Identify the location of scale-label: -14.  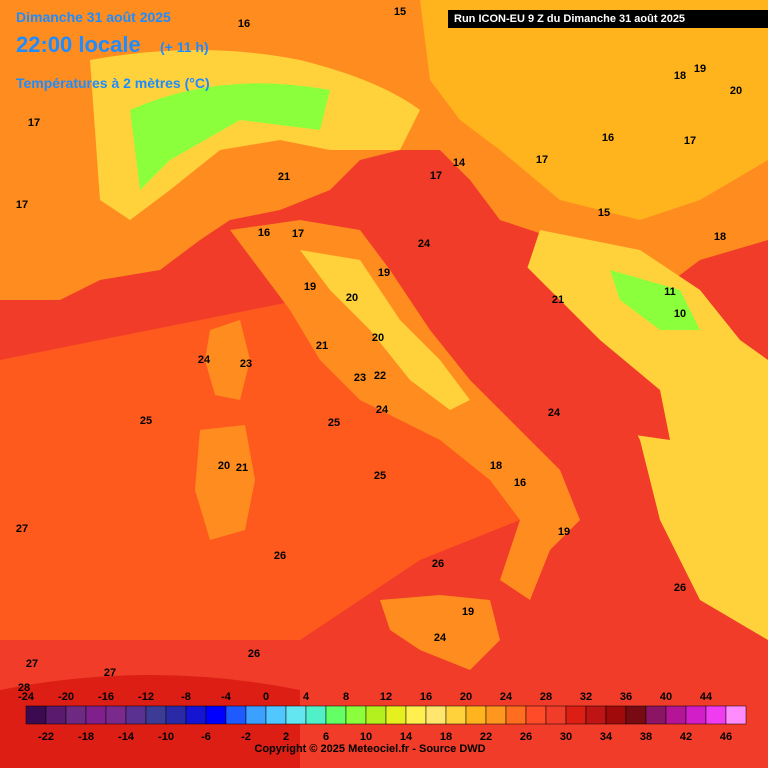
(126, 737).